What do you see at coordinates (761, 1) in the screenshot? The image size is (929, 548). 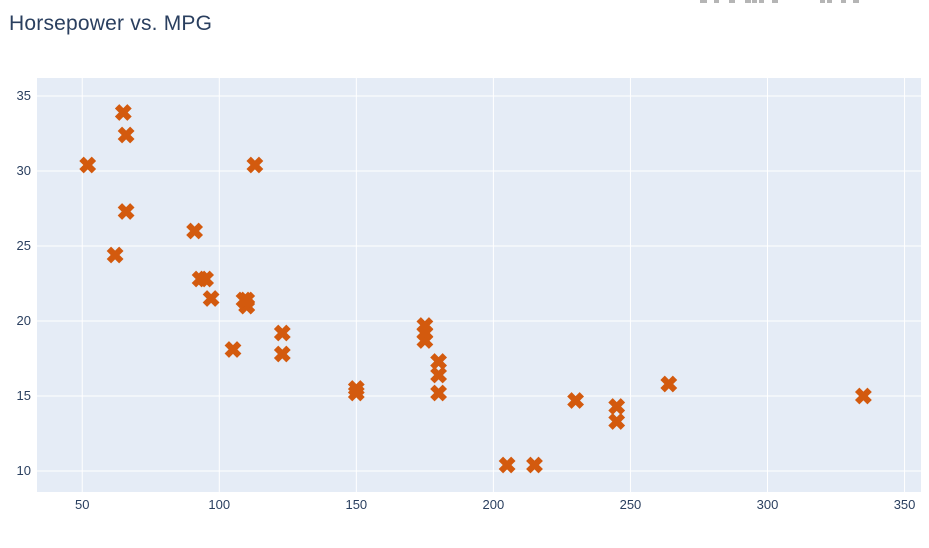 I see `modebar-button-fragment-lasso-select-icon` at bounding box center [761, 1].